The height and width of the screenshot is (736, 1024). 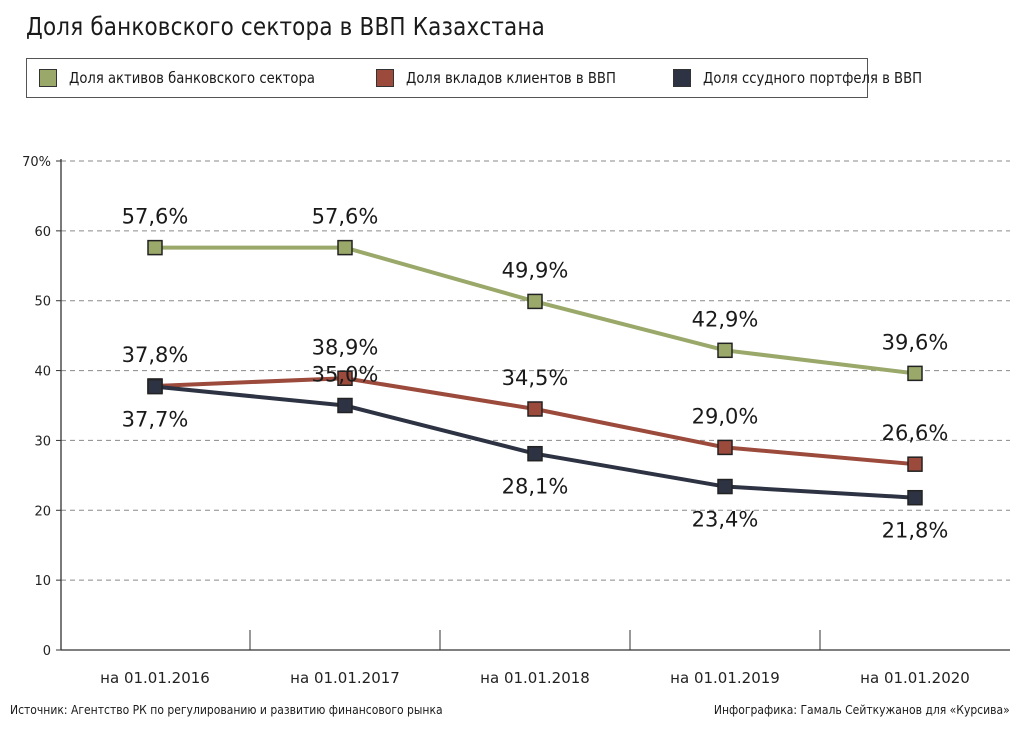 I want to click on y-tick-label: 70%, so click(x=36, y=162).